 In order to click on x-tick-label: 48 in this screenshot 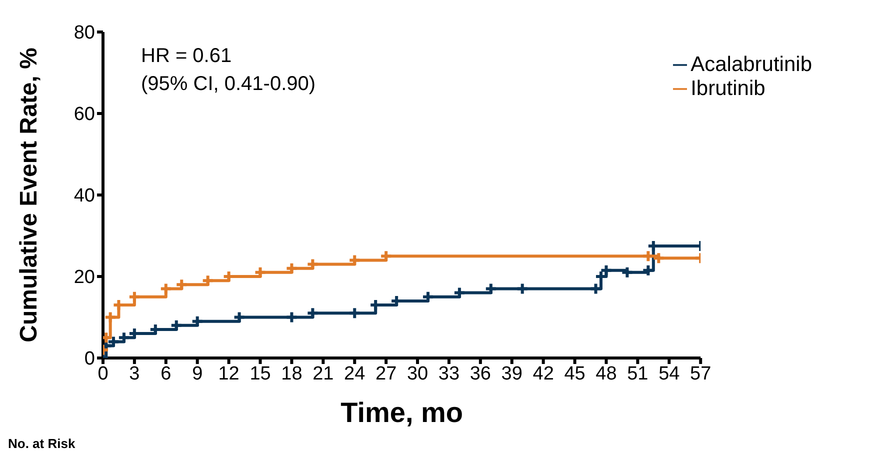, I will do `click(606, 373)`.